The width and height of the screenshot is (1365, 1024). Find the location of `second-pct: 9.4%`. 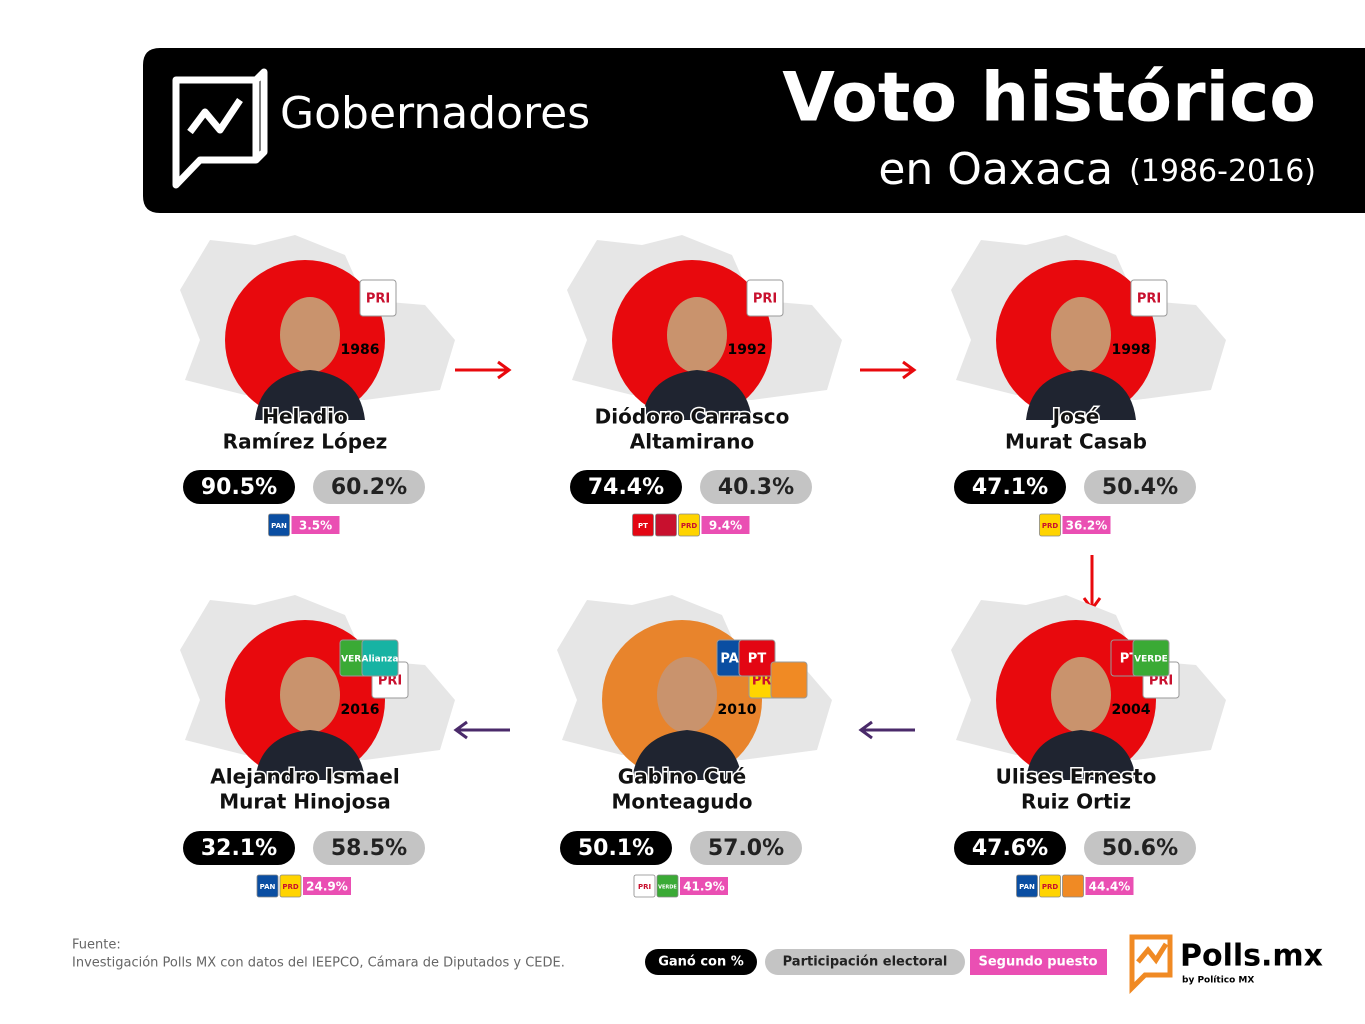

second-pct: 9.4% is located at coordinates (725, 526).